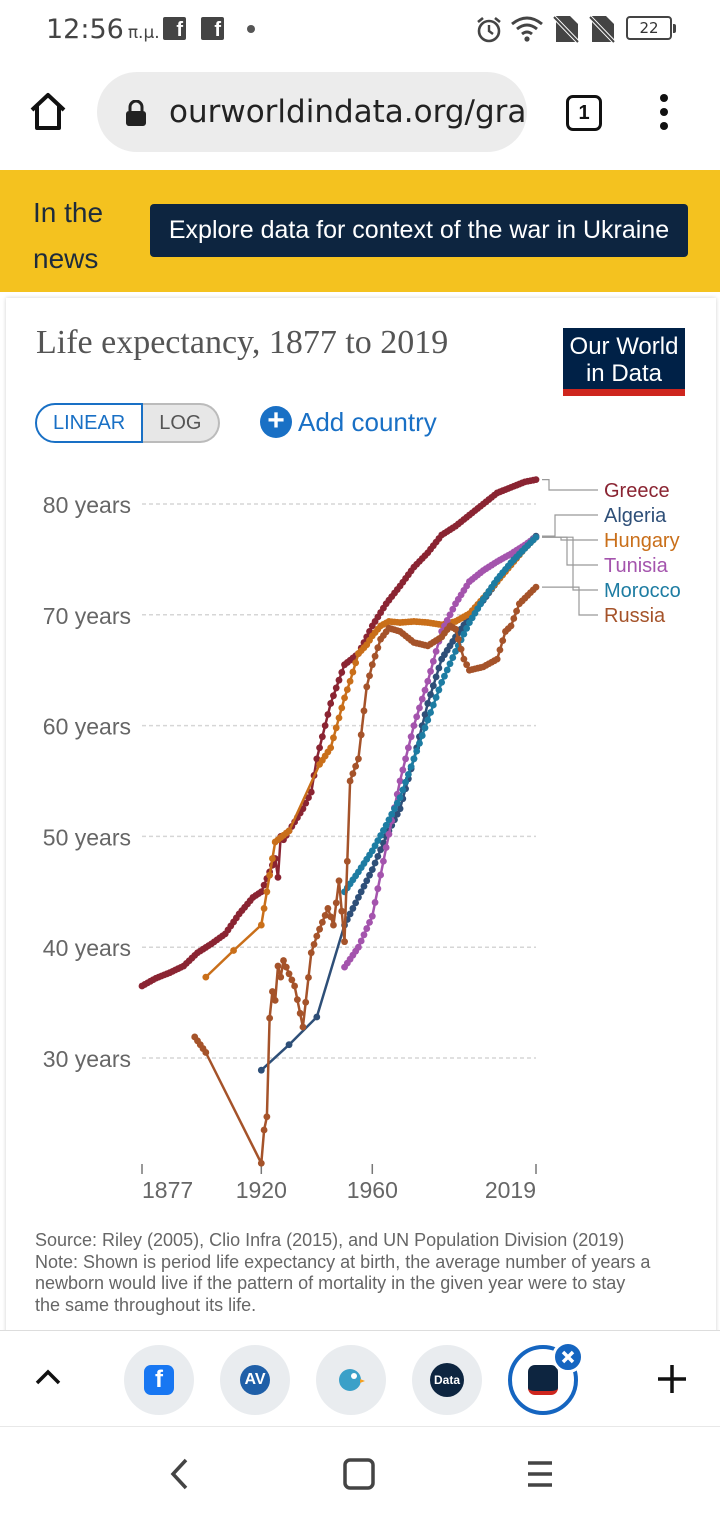 The width and height of the screenshot is (720, 1520). What do you see at coordinates (181, 423) in the screenshot?
I see `log-toggle: LOG` at bounding box center [181, 423].